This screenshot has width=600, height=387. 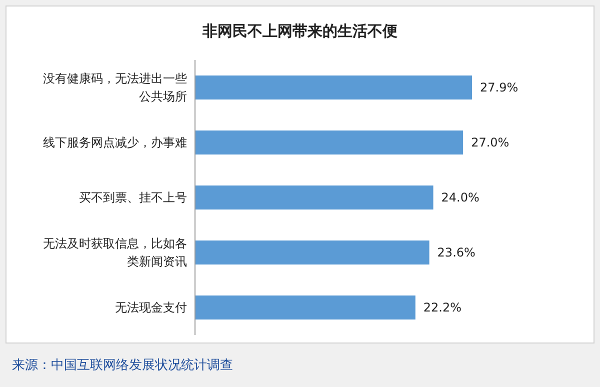 What do you see at coordinates (499, 87) in the screenshot?
I see `value-label: 27.9%` at bounding box center [499, 87].